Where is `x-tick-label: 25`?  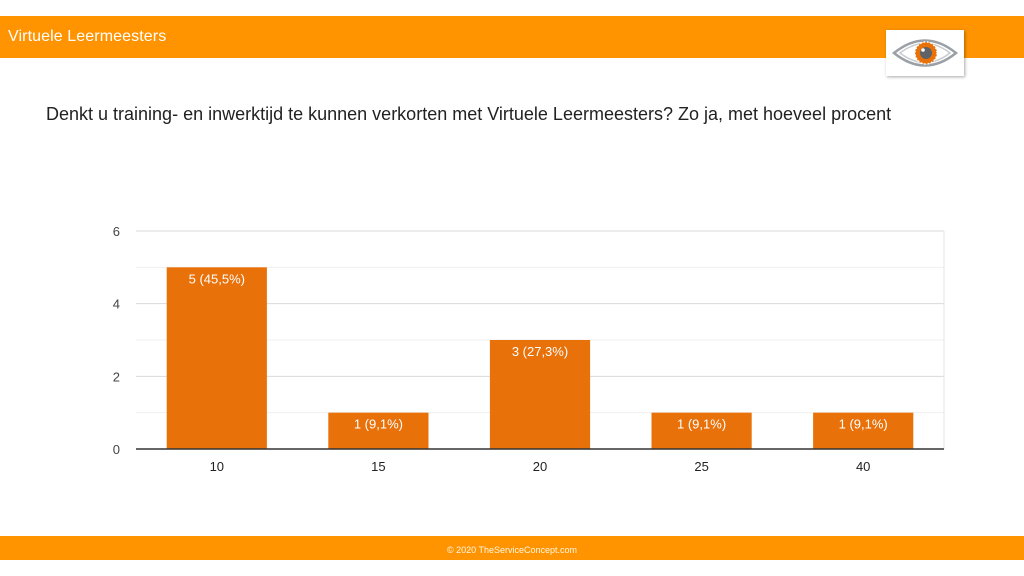
x-tick-label: 25 is located at coordinates (701, 466).